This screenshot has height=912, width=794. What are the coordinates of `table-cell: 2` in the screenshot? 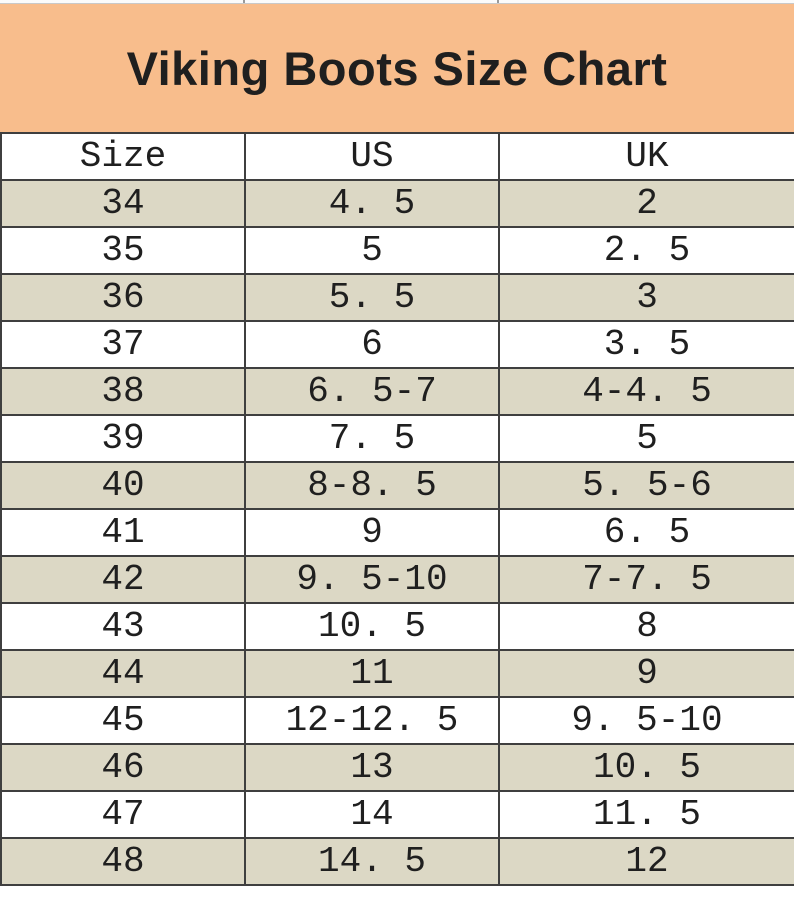 It's located at (646, 203).